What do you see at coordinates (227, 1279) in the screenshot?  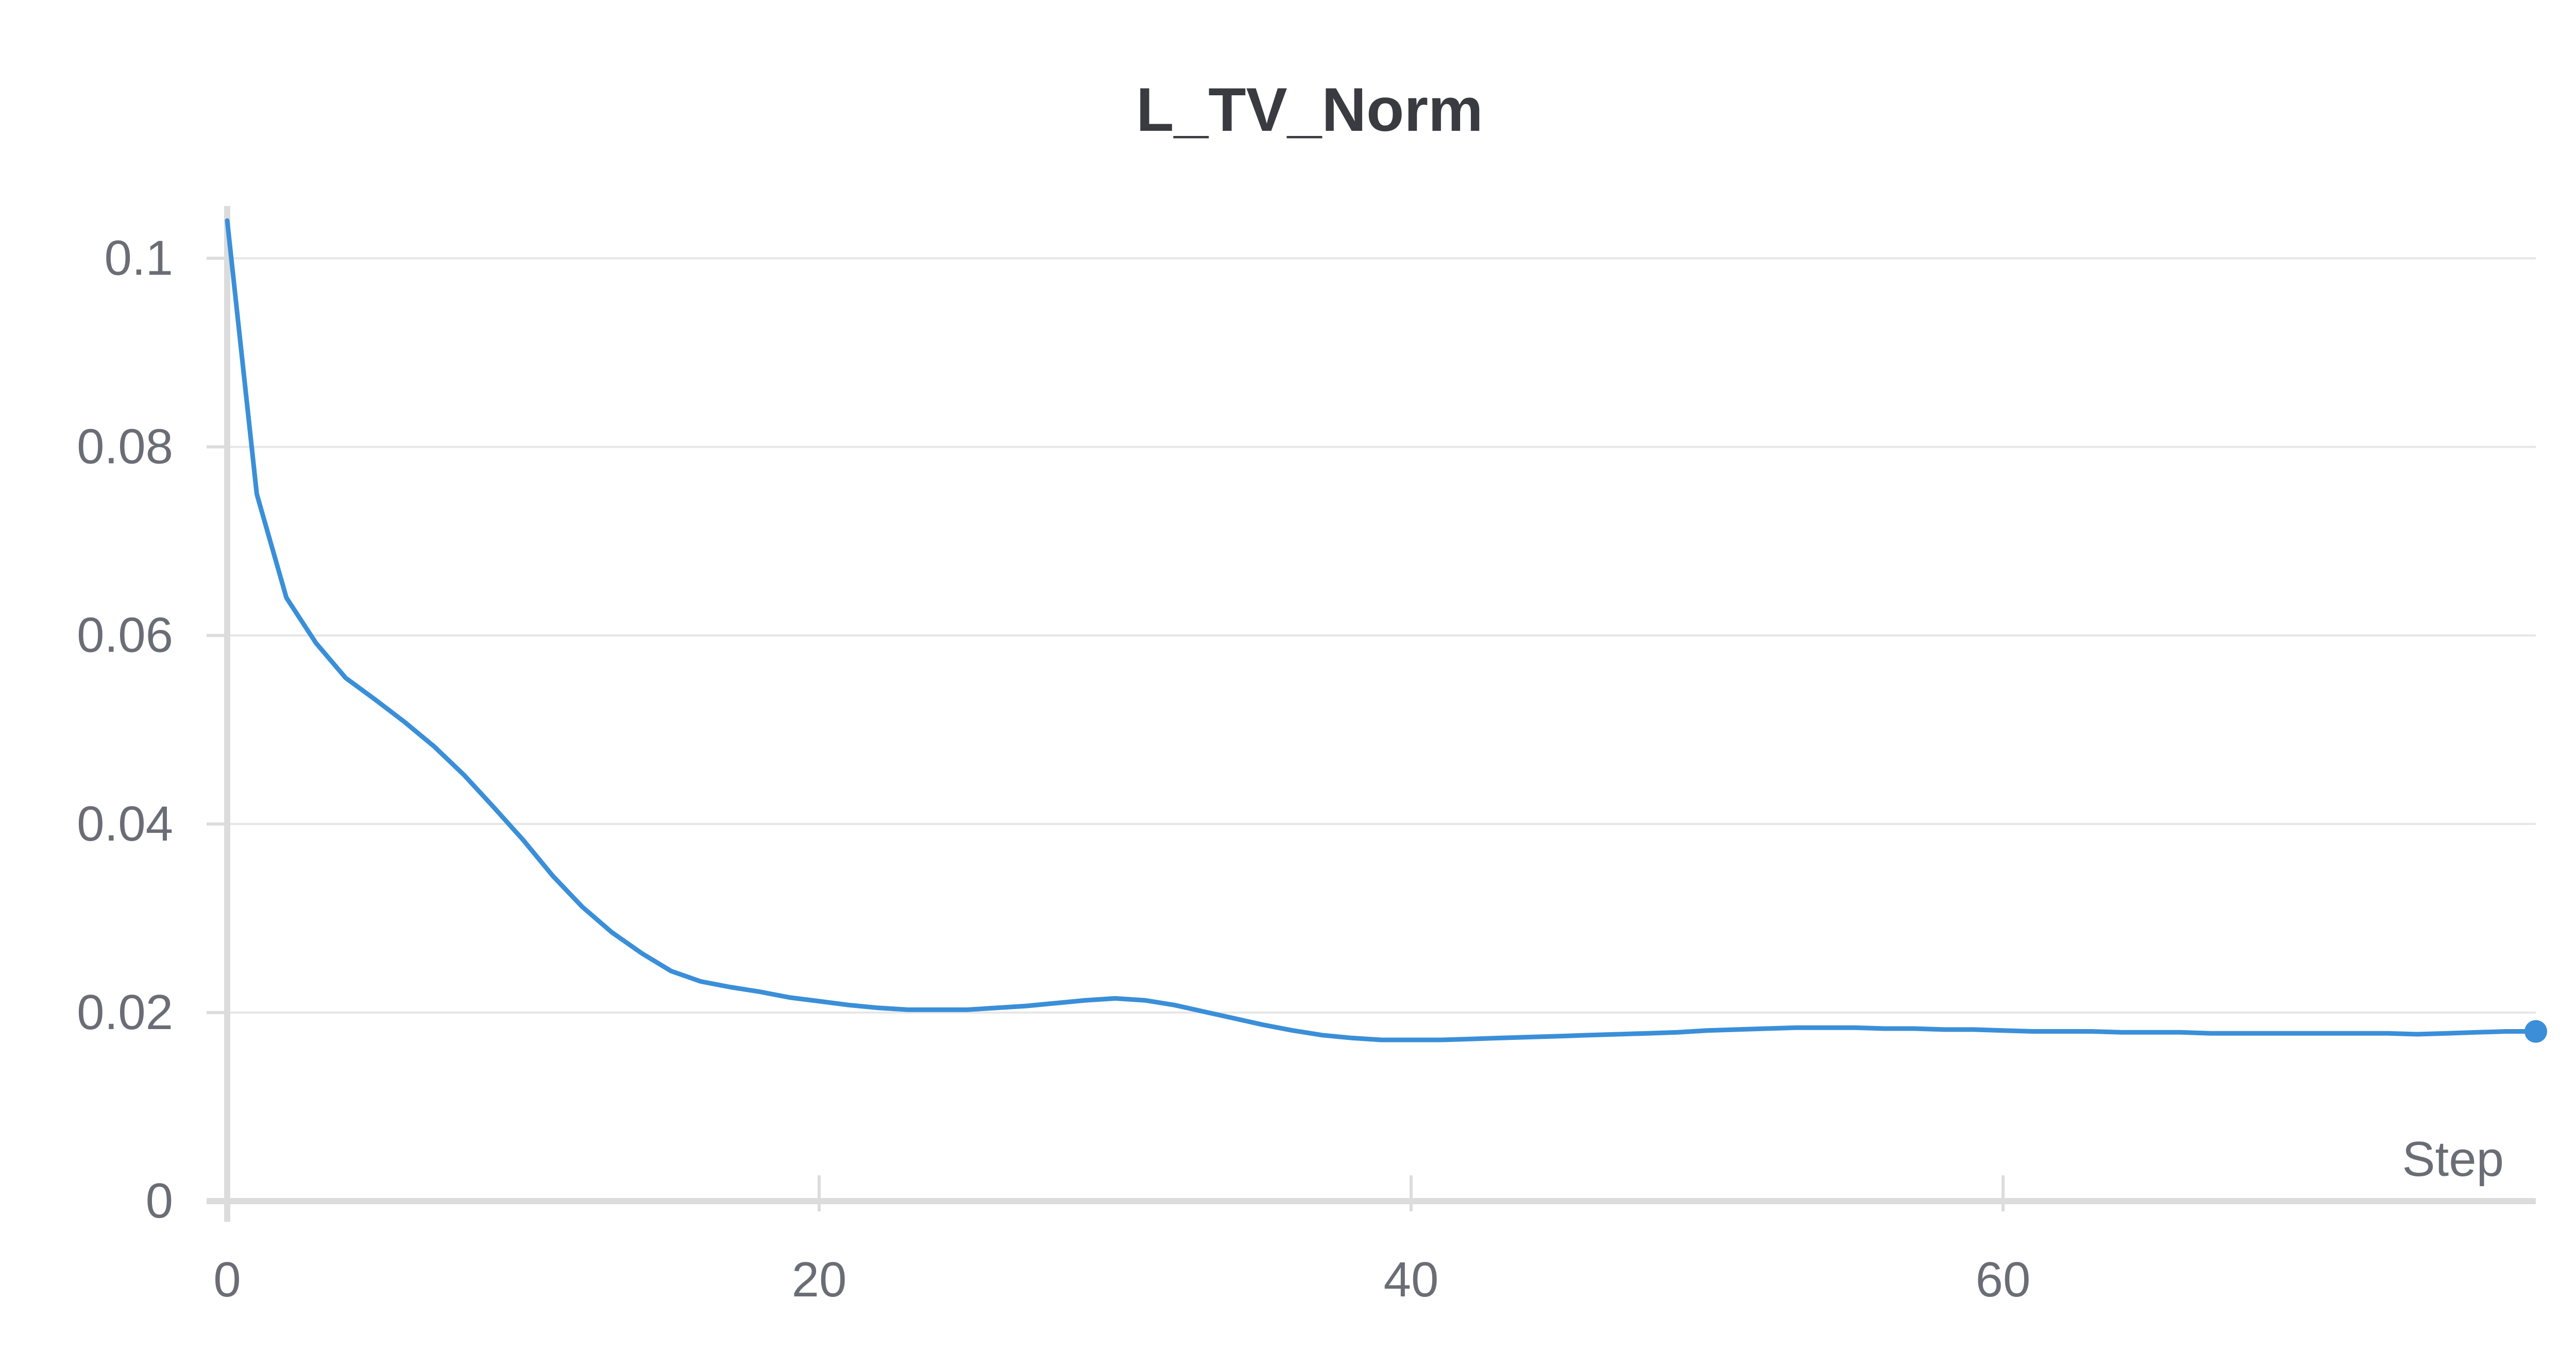 I see `x-tick-label: 0` at bounding box center [227, 1279].